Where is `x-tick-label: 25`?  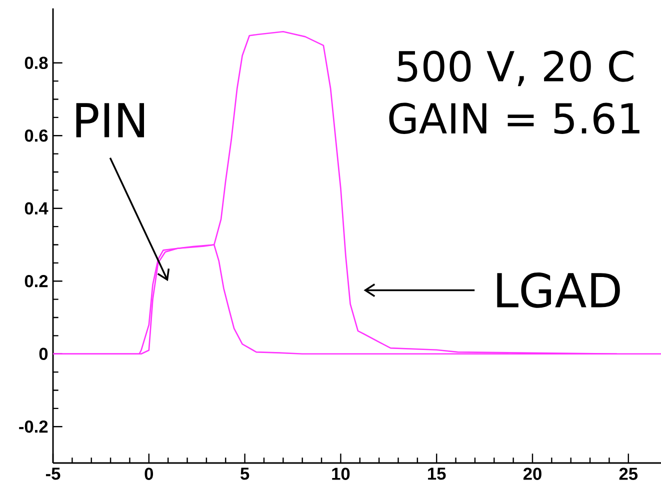 x-tick-label: 25 is located at coordinates (628, 474).